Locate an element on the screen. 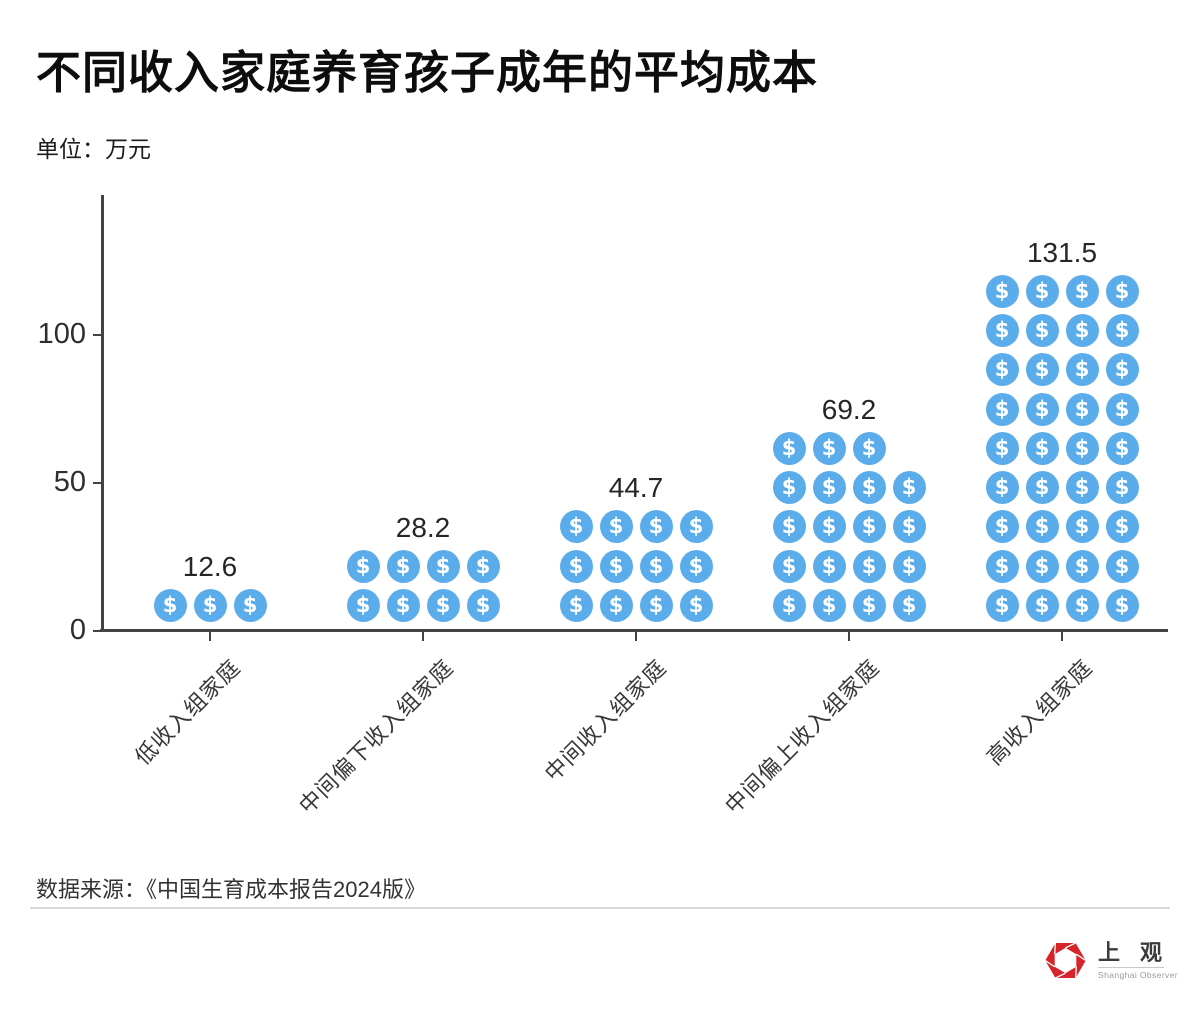 Image resolution: width=1200 pixels, height=1020 pixels. bar-value-label: 28.2 is located at coordinates (423, 527).